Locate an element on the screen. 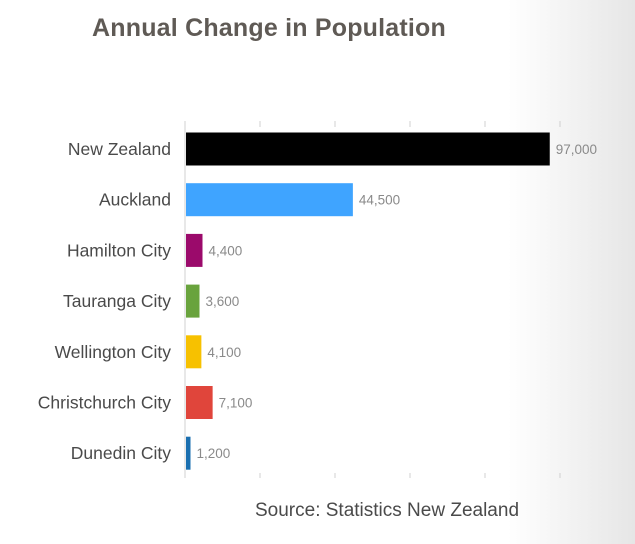 The image size is (635, 544). value-label: 4,100 is located at coordinates (224, 352).